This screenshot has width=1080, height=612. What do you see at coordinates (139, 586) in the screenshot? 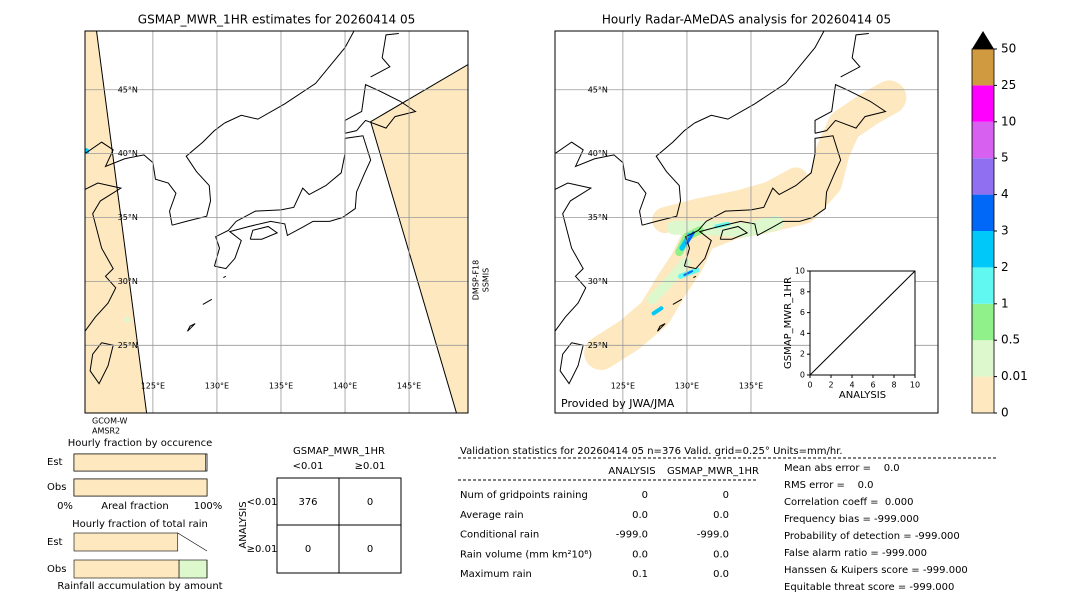
I see `axis-label: Rainfall accumulation by amount` at bounding box center [139, 586].